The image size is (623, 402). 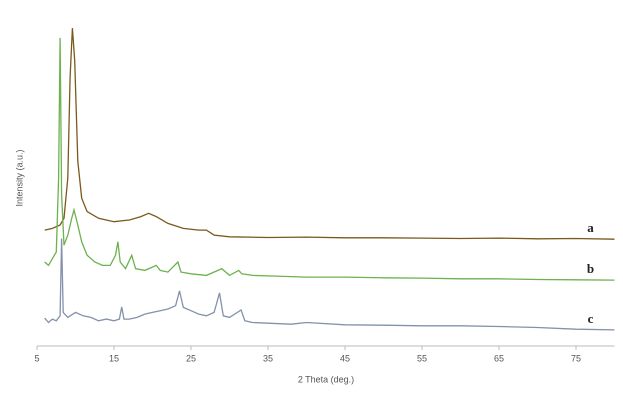 I want to click on y-axis-label: Intensity (a.u.), so click(x=19, y=177).